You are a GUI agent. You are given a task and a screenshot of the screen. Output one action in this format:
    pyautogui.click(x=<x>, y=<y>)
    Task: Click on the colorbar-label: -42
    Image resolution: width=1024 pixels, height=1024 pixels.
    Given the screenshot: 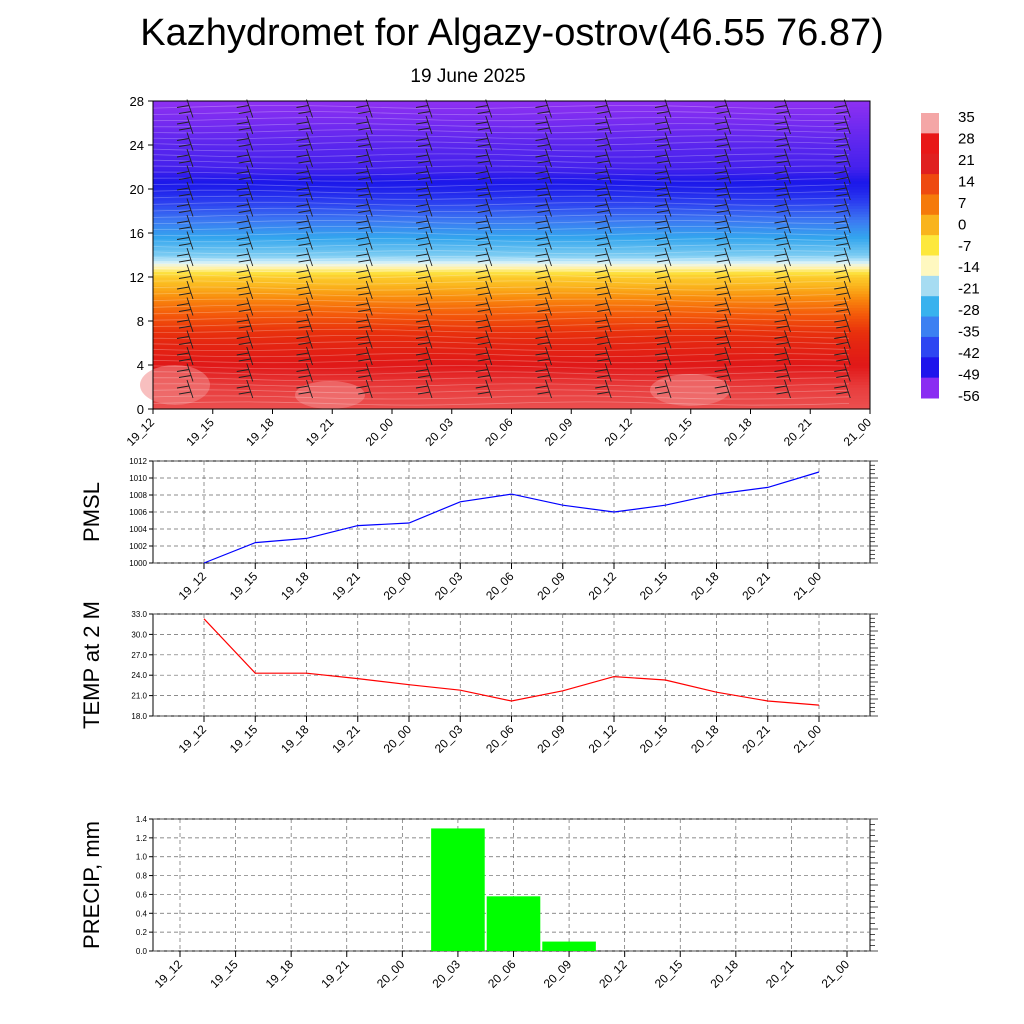 What is the action you would take?
    pyautogui.click(x=969, y=353)
    